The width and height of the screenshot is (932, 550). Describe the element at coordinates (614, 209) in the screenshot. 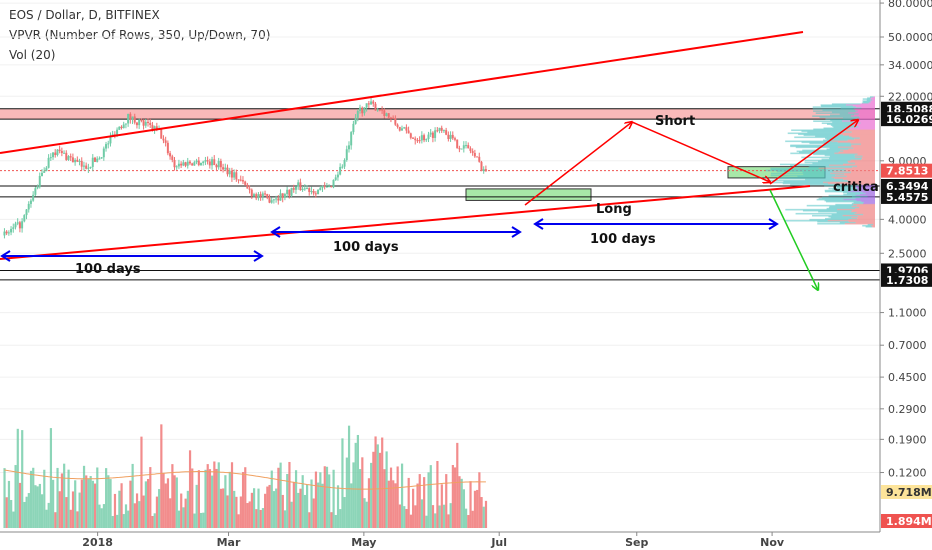

I see `long-label: Long` at that location.